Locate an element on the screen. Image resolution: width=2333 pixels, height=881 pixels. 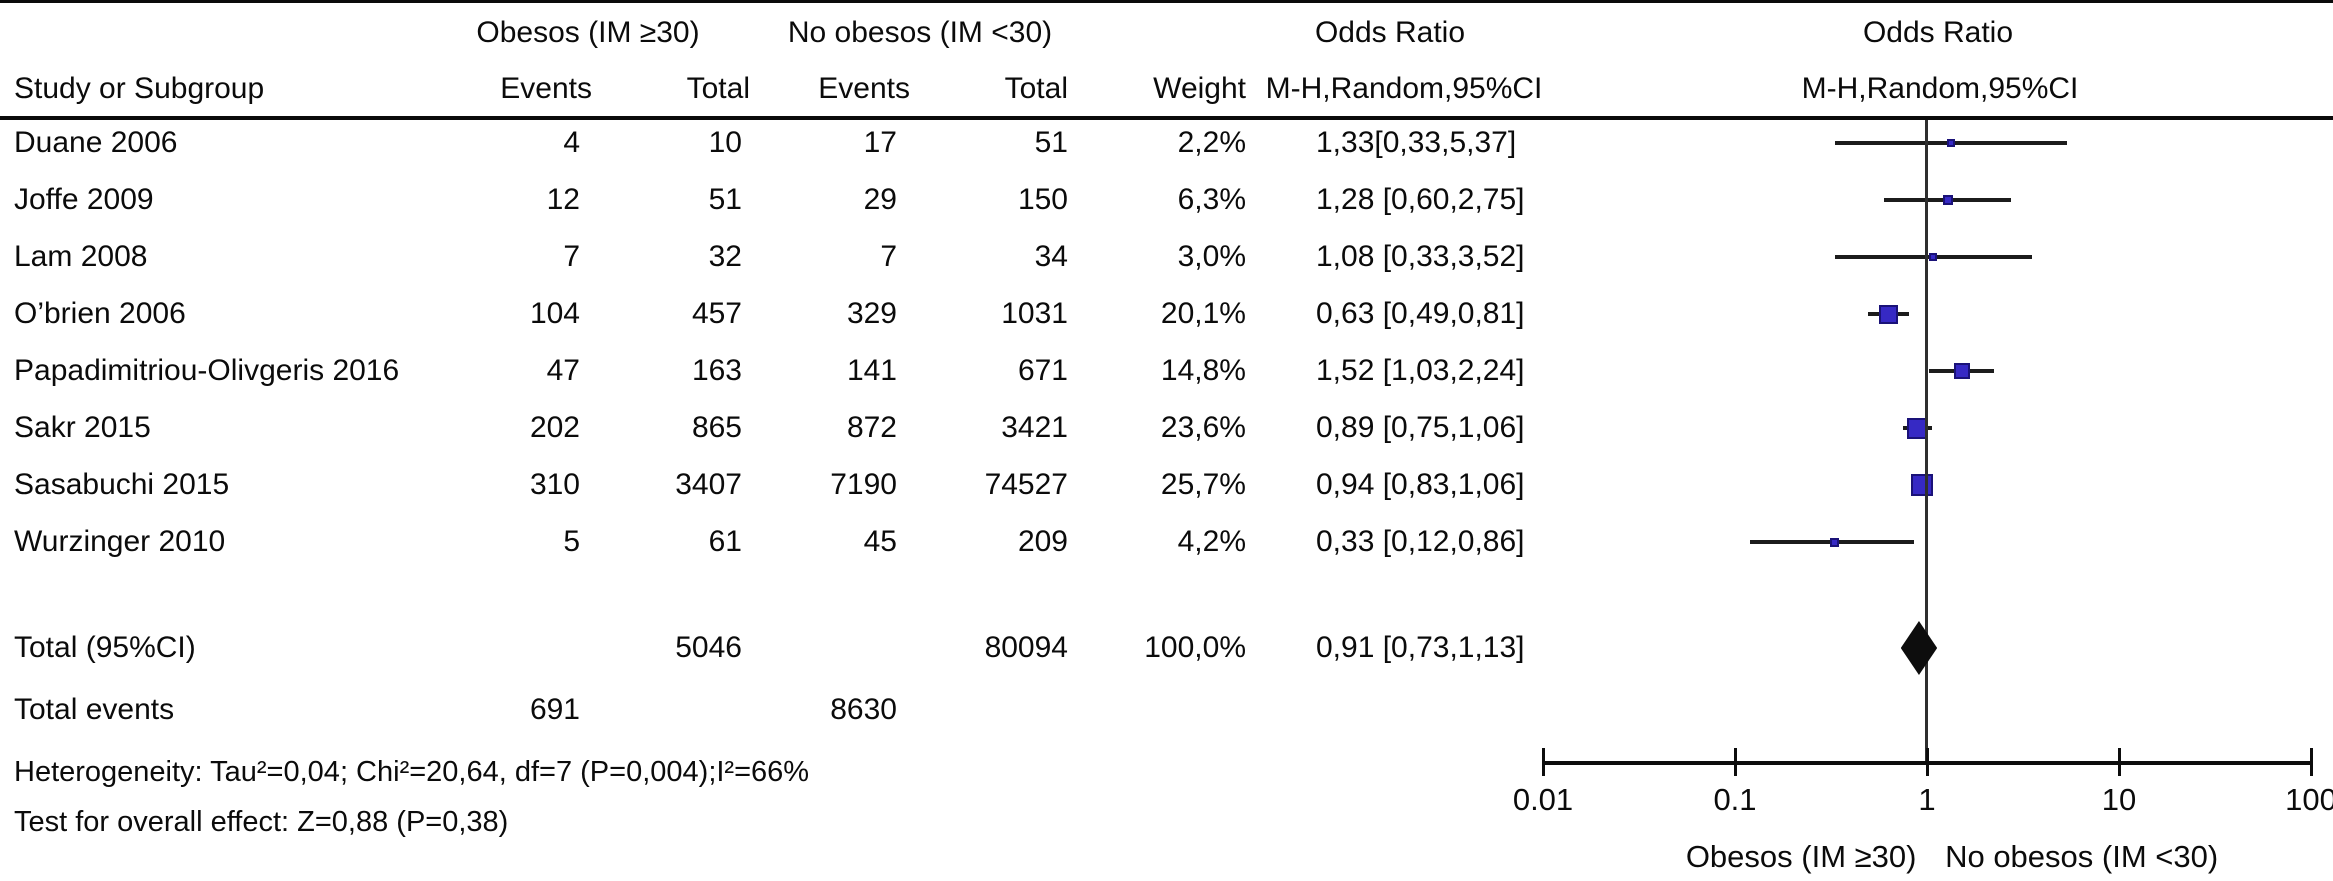
axis-tick-label: 0.1 is located at coordinates (1735, 799).